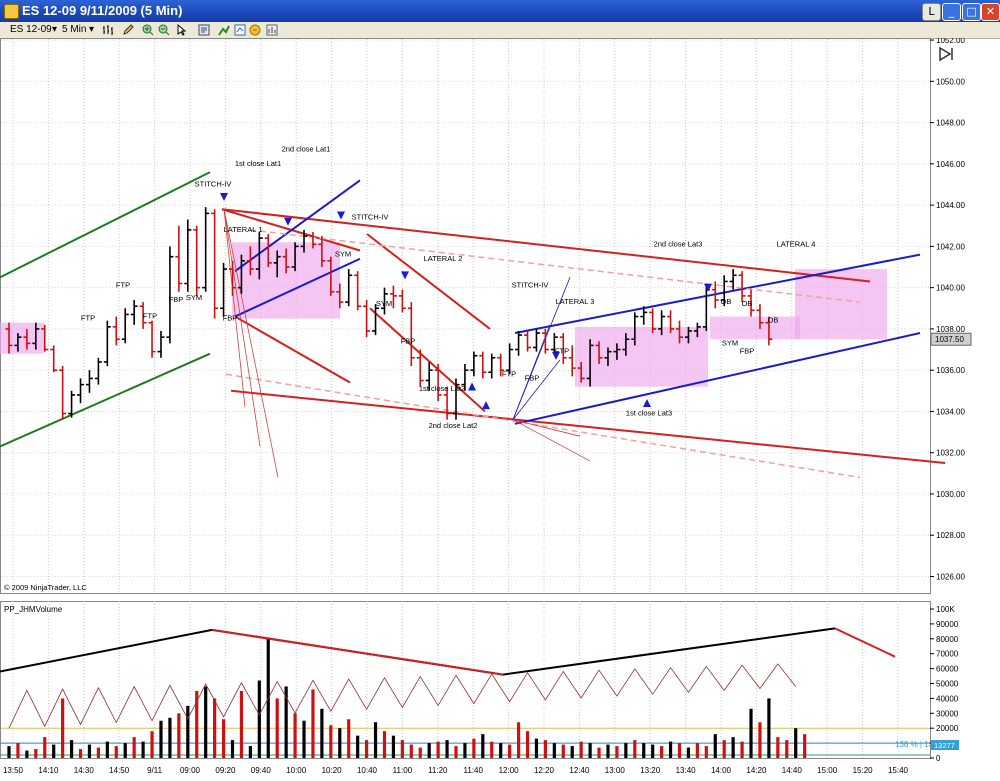  Describe the element at coordinates (258, 163) in the screenshot. I see `chart-annotation: 1st close Lat1` at that location.